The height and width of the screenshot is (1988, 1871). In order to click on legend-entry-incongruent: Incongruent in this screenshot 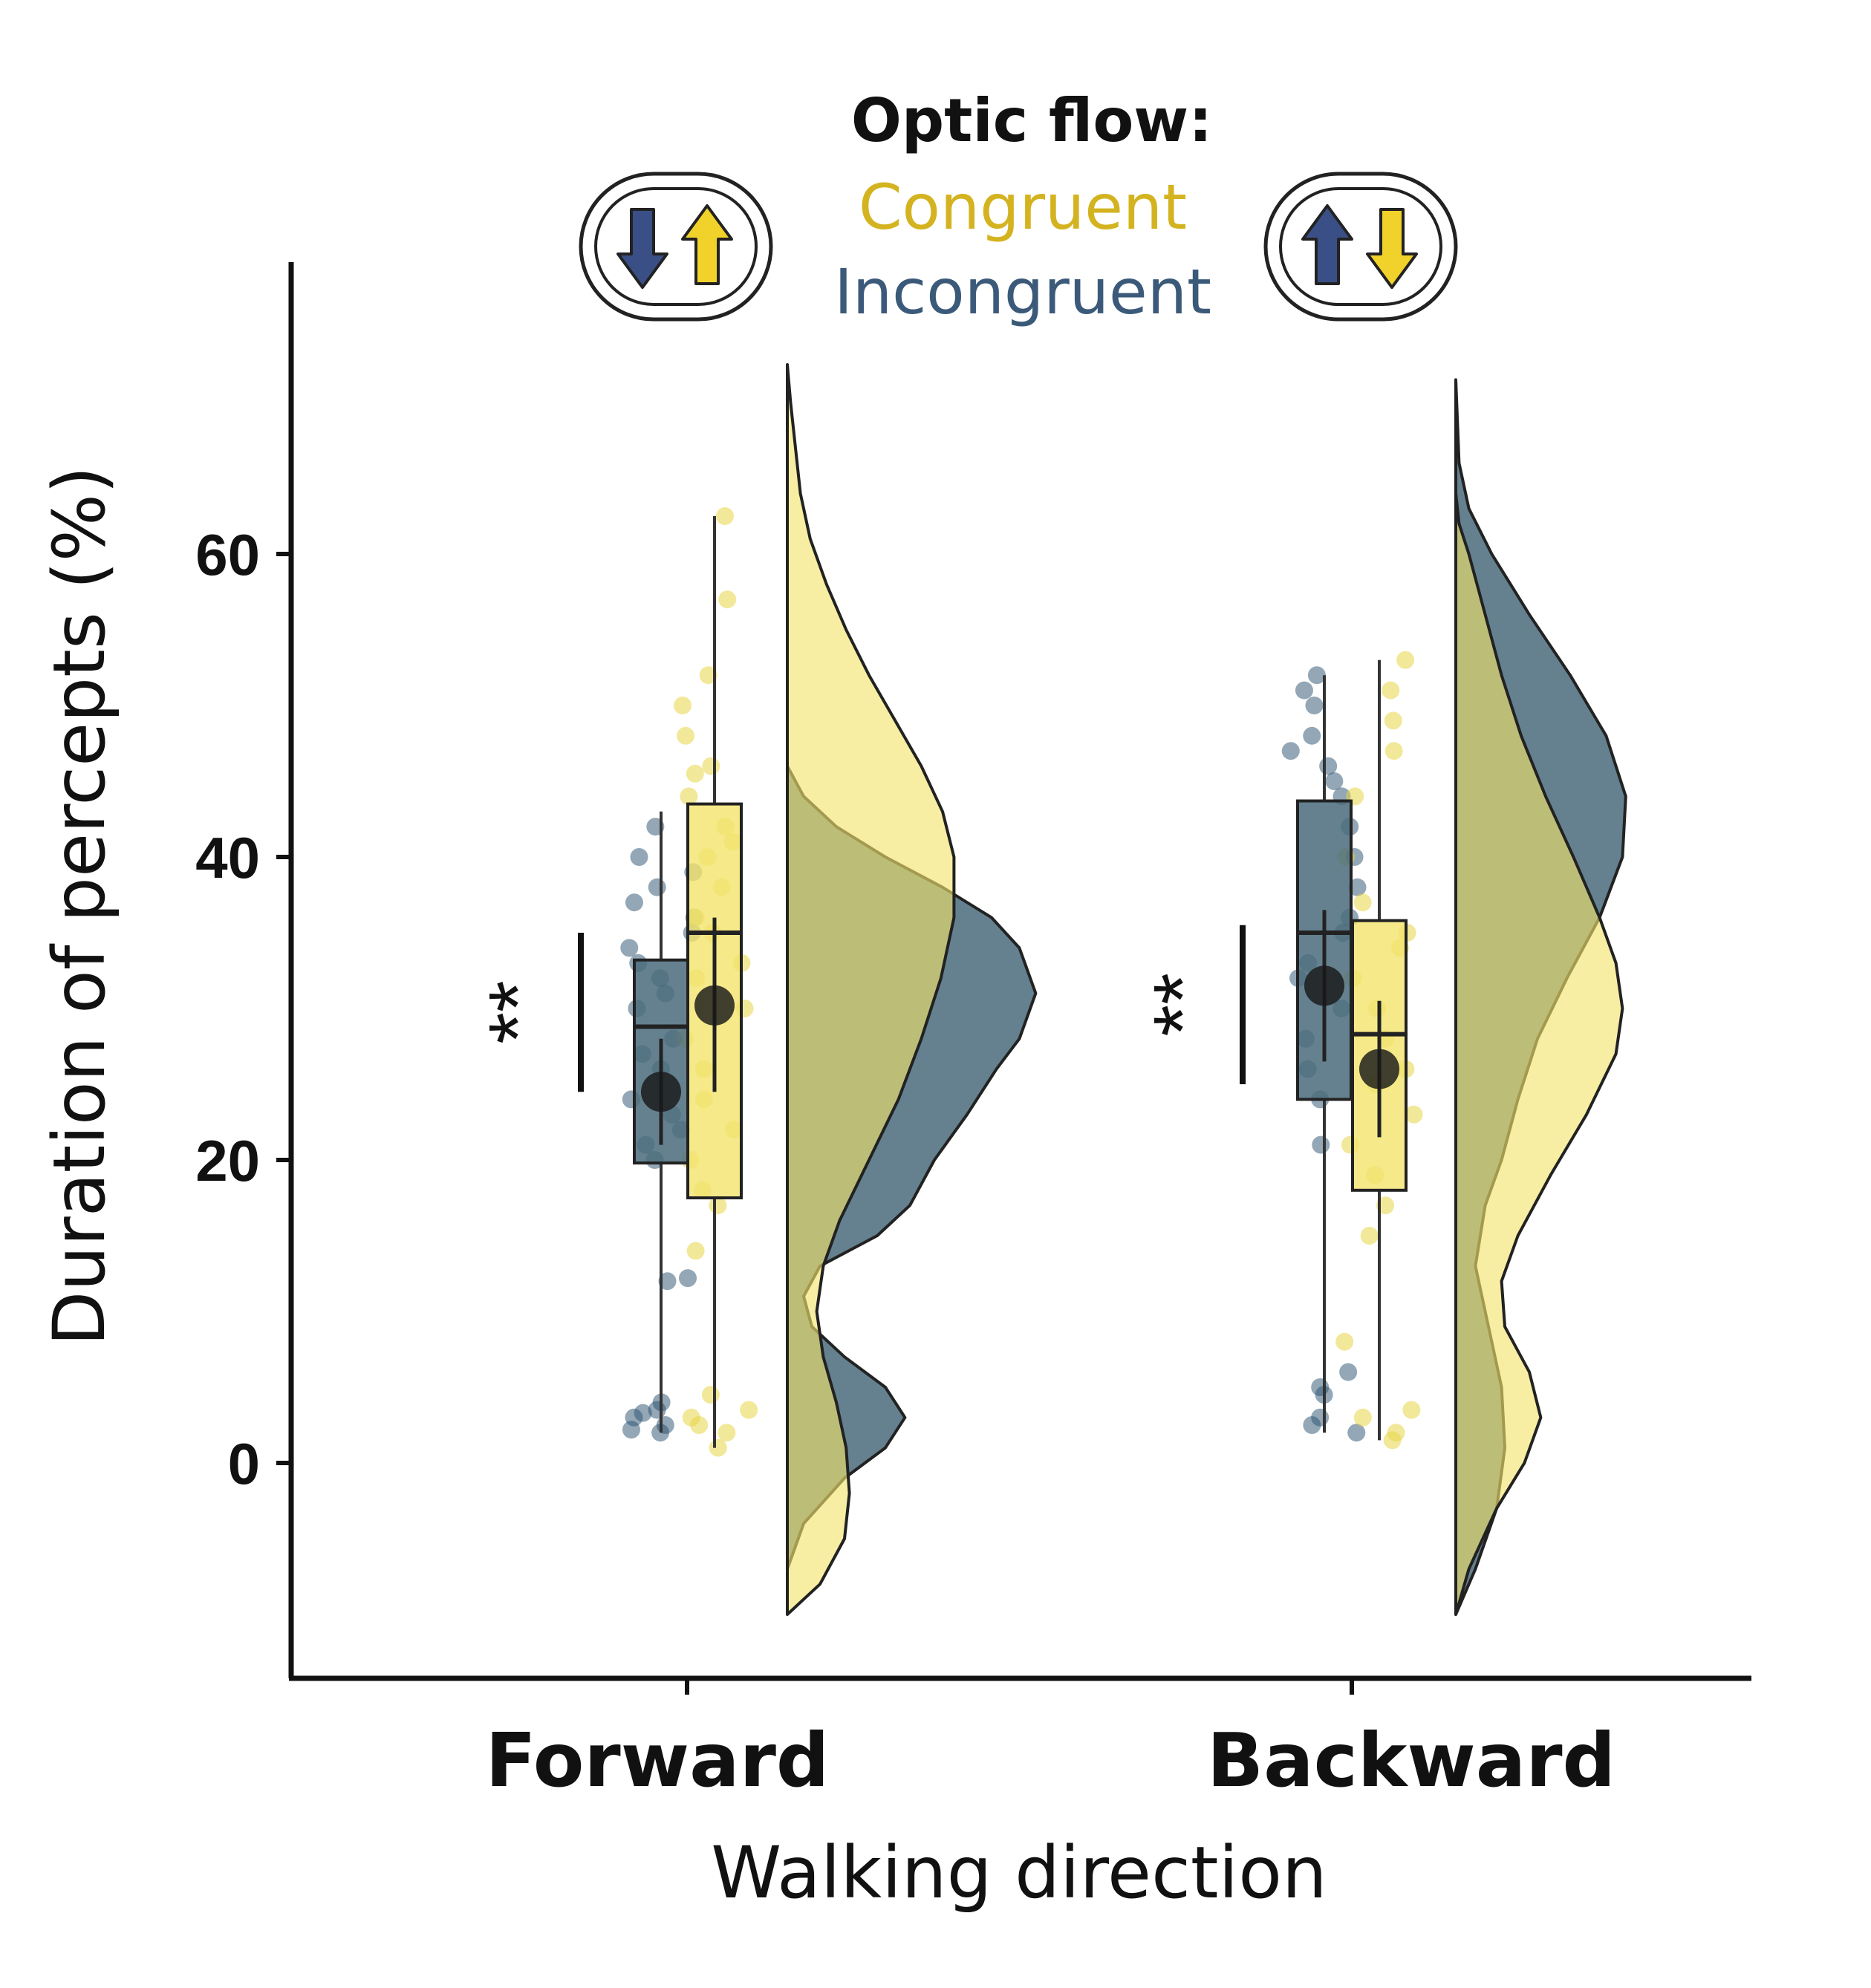, I will do `click(1022, 291)`.